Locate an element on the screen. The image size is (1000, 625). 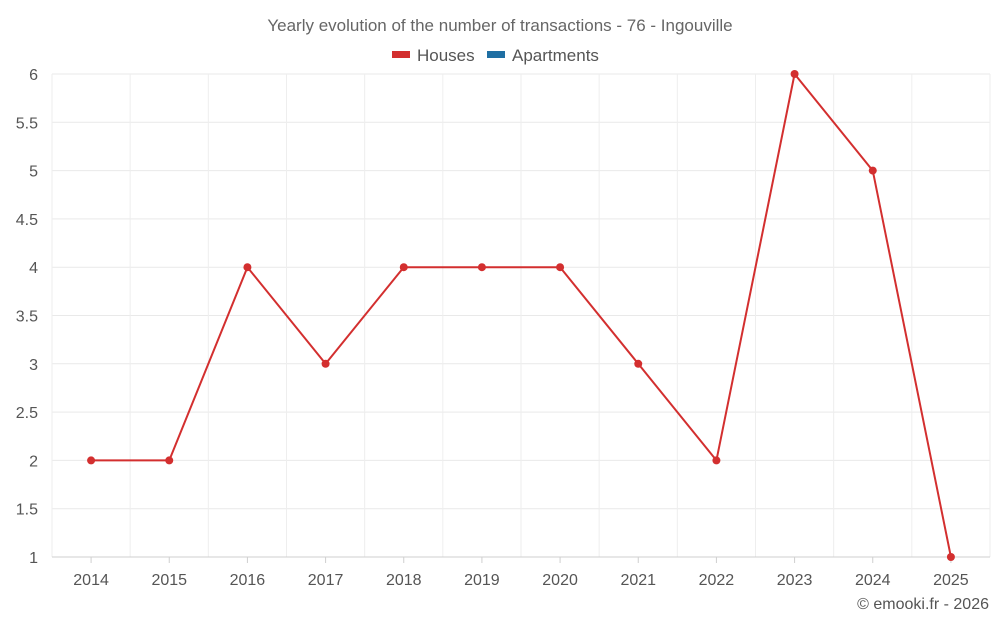
y-tick-label: 3.5 is located at coordinates (27, 317).